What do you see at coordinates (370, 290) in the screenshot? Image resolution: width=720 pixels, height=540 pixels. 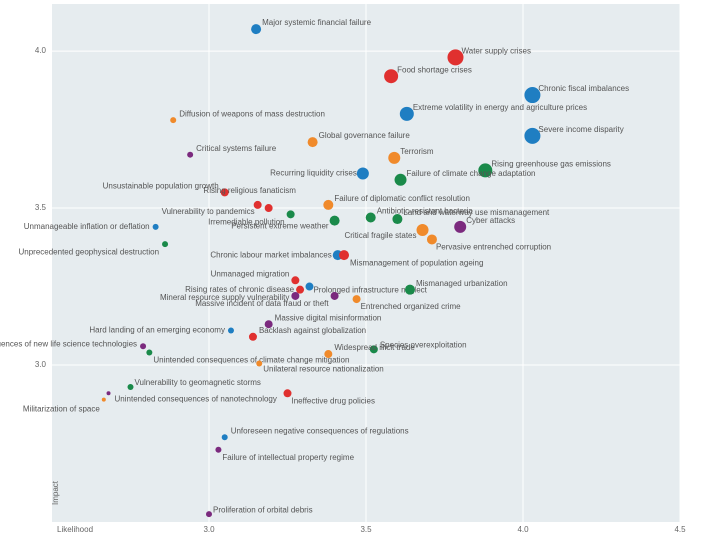 I see `point-label: Prolonged infrastructure neglect` at bounding box center [370, 290].